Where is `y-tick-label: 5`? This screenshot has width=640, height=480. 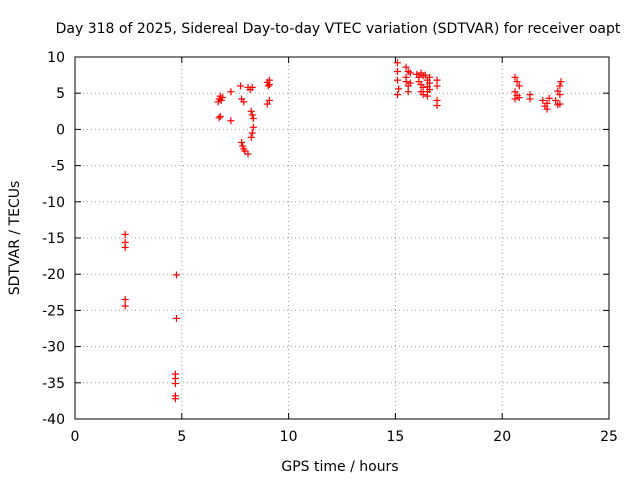 y-tick-label: 5 is located at coordinates (60, 94).